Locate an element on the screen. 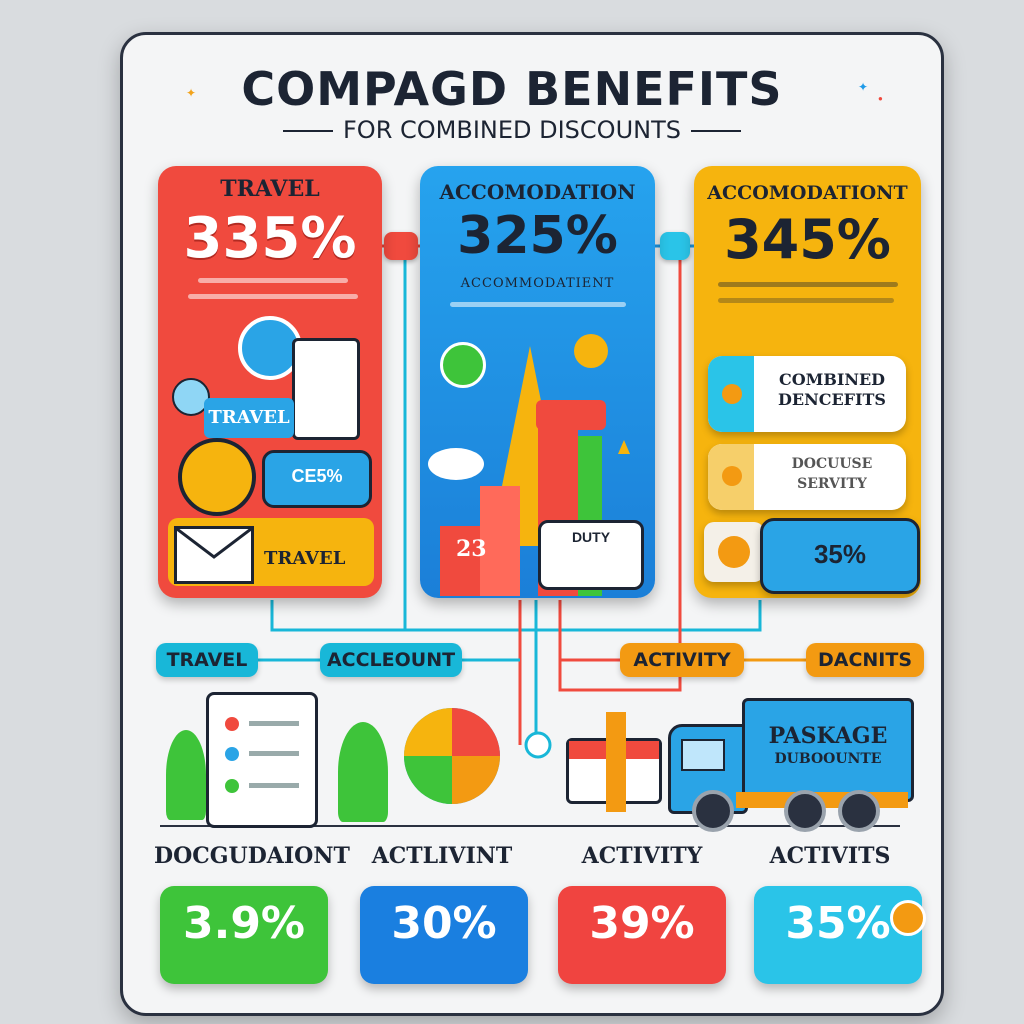 This screenshot has height=1024, width=1024. discount-chip: CE5% is located at coordinates (317, 479).